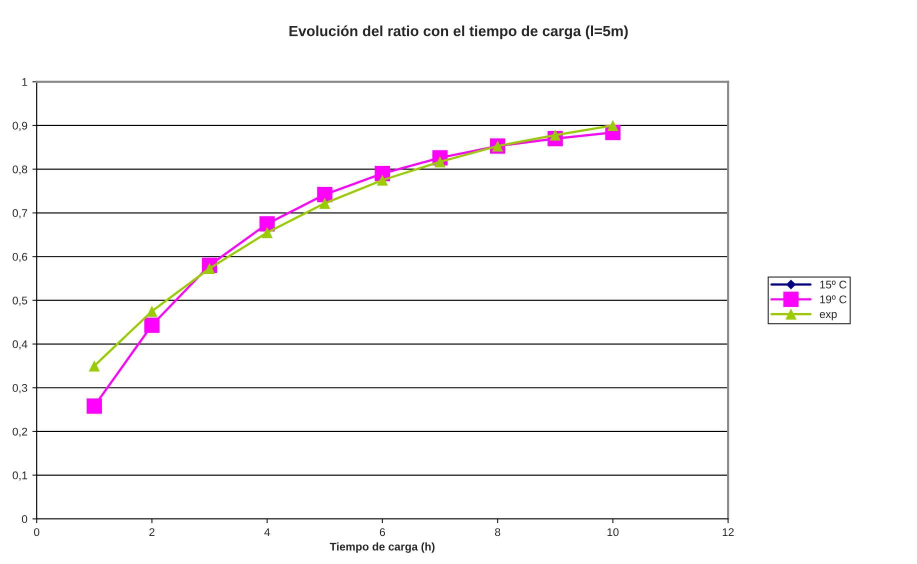 The height and width of the screenshot is (564, 917). I want to click on legend-label: 19º C, so click(833, 299).